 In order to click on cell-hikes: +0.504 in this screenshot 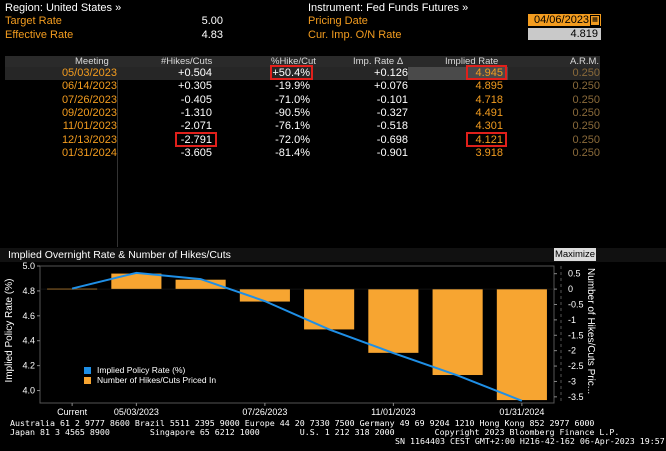, I will do `click(195, 73)`.